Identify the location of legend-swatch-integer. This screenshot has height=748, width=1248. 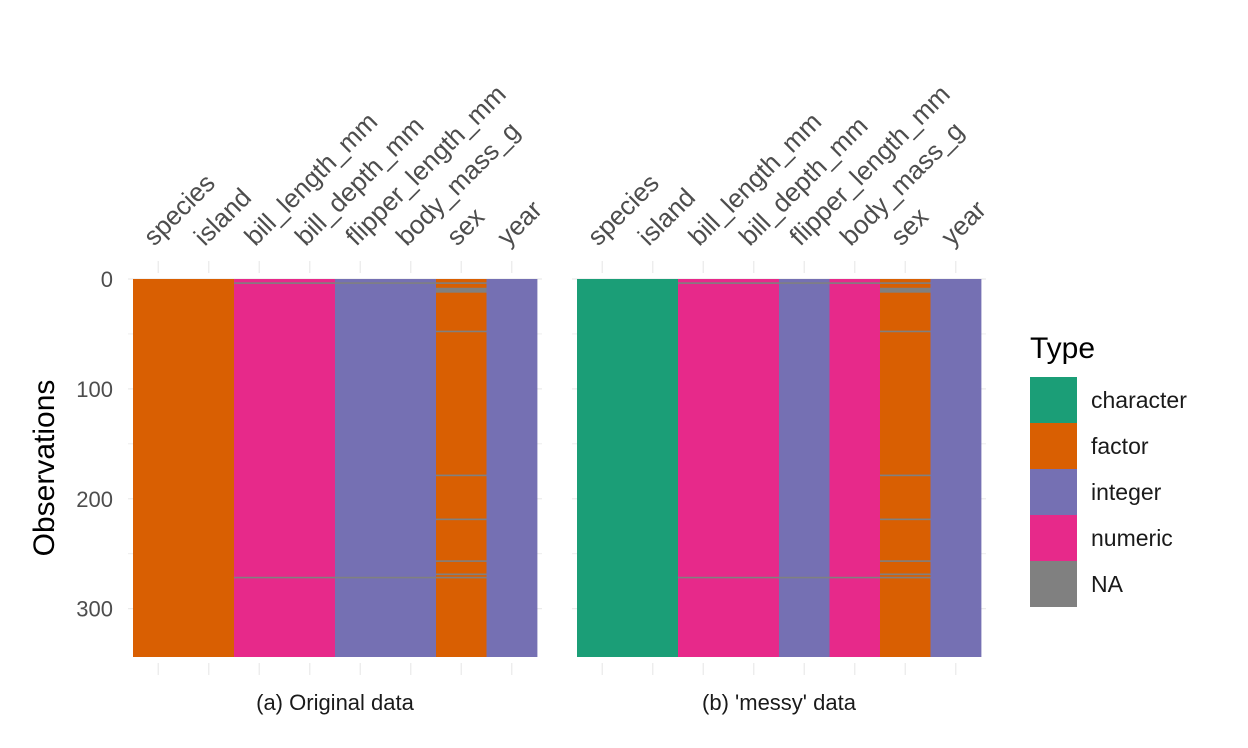
(1053, 492).